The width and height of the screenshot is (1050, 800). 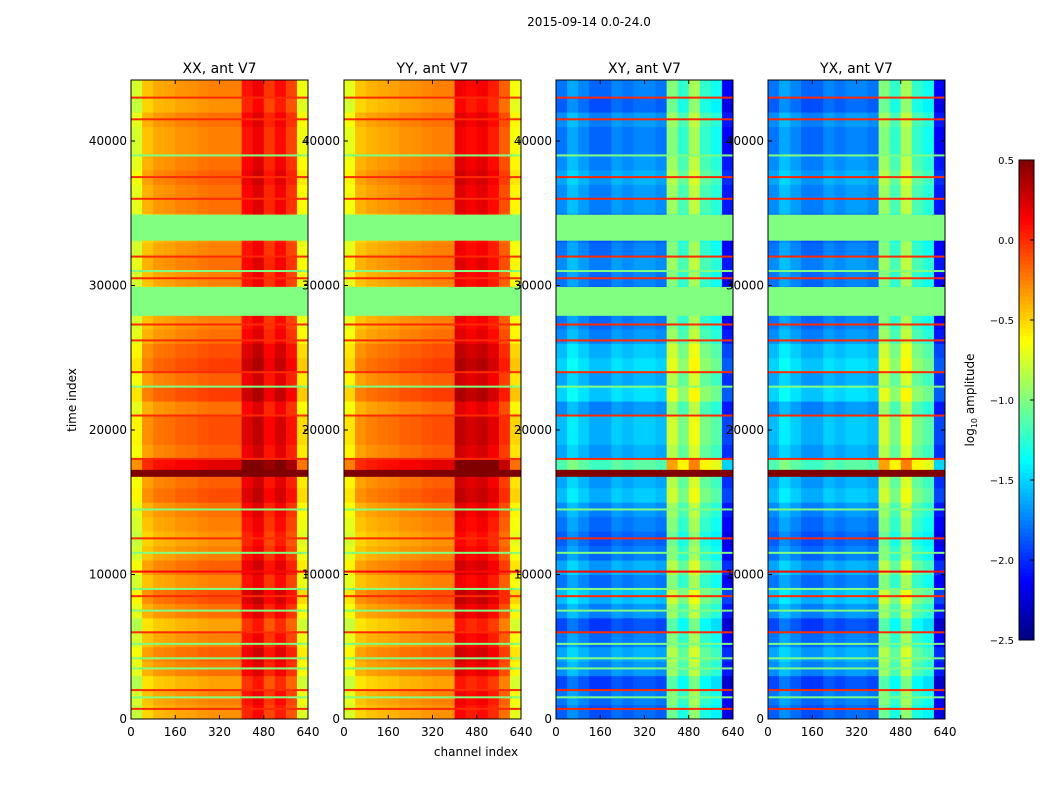 What do you see at coordinates (336, 719) in the screenshot?
I see `y-tick-label: 0` at bounding box center [336, 719].